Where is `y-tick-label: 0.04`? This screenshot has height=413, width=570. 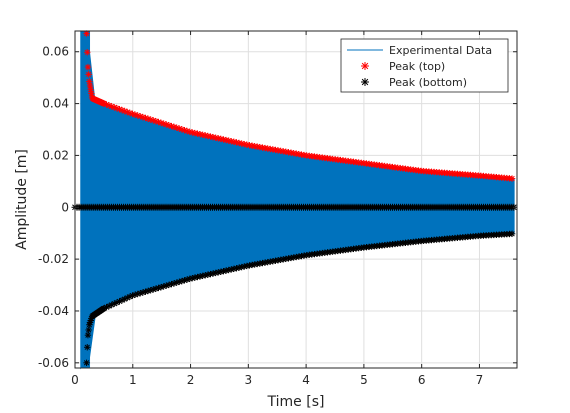
y-tick-label: 0.04 is located at coordinates (55, 104).